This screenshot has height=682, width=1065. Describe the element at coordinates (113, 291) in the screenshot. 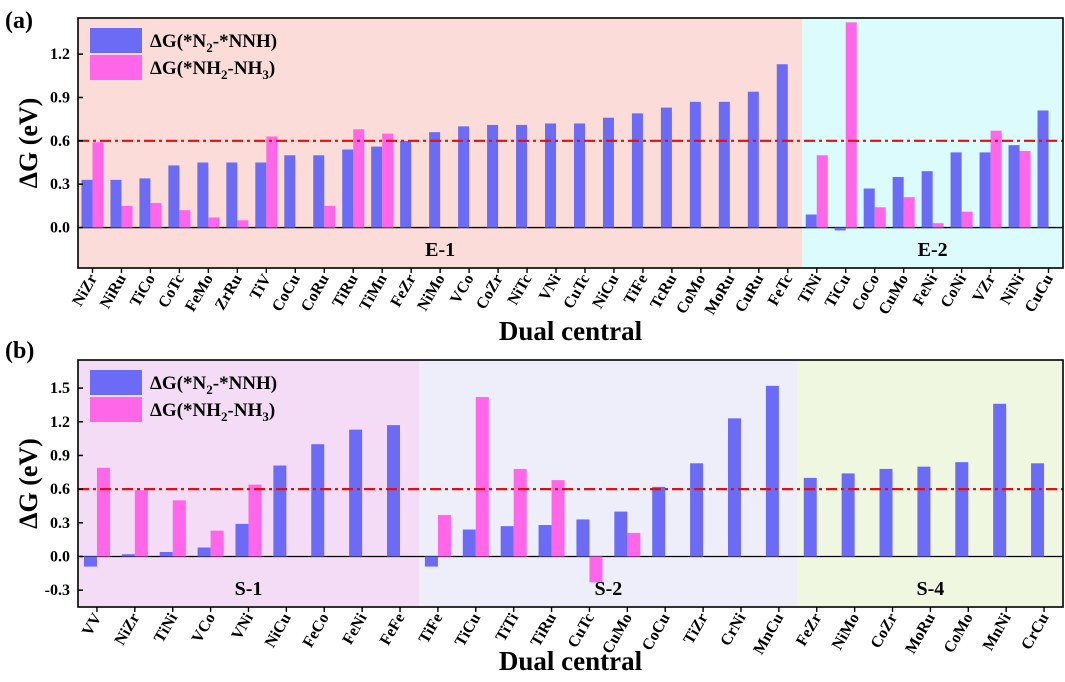

I see `x-tick-label: NiRu` at that location.